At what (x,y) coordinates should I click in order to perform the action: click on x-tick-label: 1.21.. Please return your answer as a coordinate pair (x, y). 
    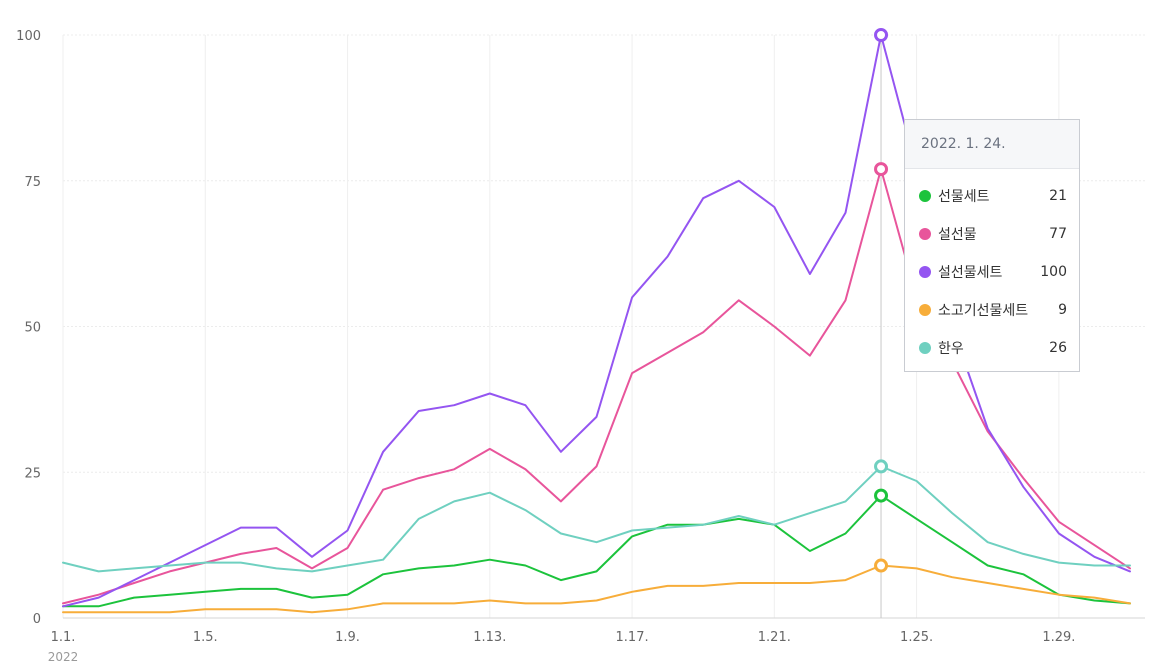
    Looking at the image, I should click on (774, 637).